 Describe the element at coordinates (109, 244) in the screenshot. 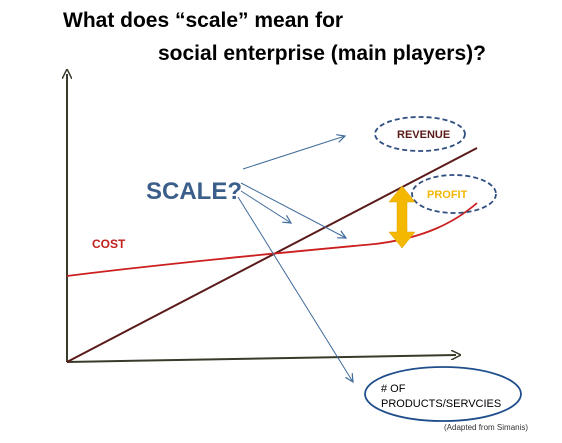

I see `cost-label: COST` at that location.